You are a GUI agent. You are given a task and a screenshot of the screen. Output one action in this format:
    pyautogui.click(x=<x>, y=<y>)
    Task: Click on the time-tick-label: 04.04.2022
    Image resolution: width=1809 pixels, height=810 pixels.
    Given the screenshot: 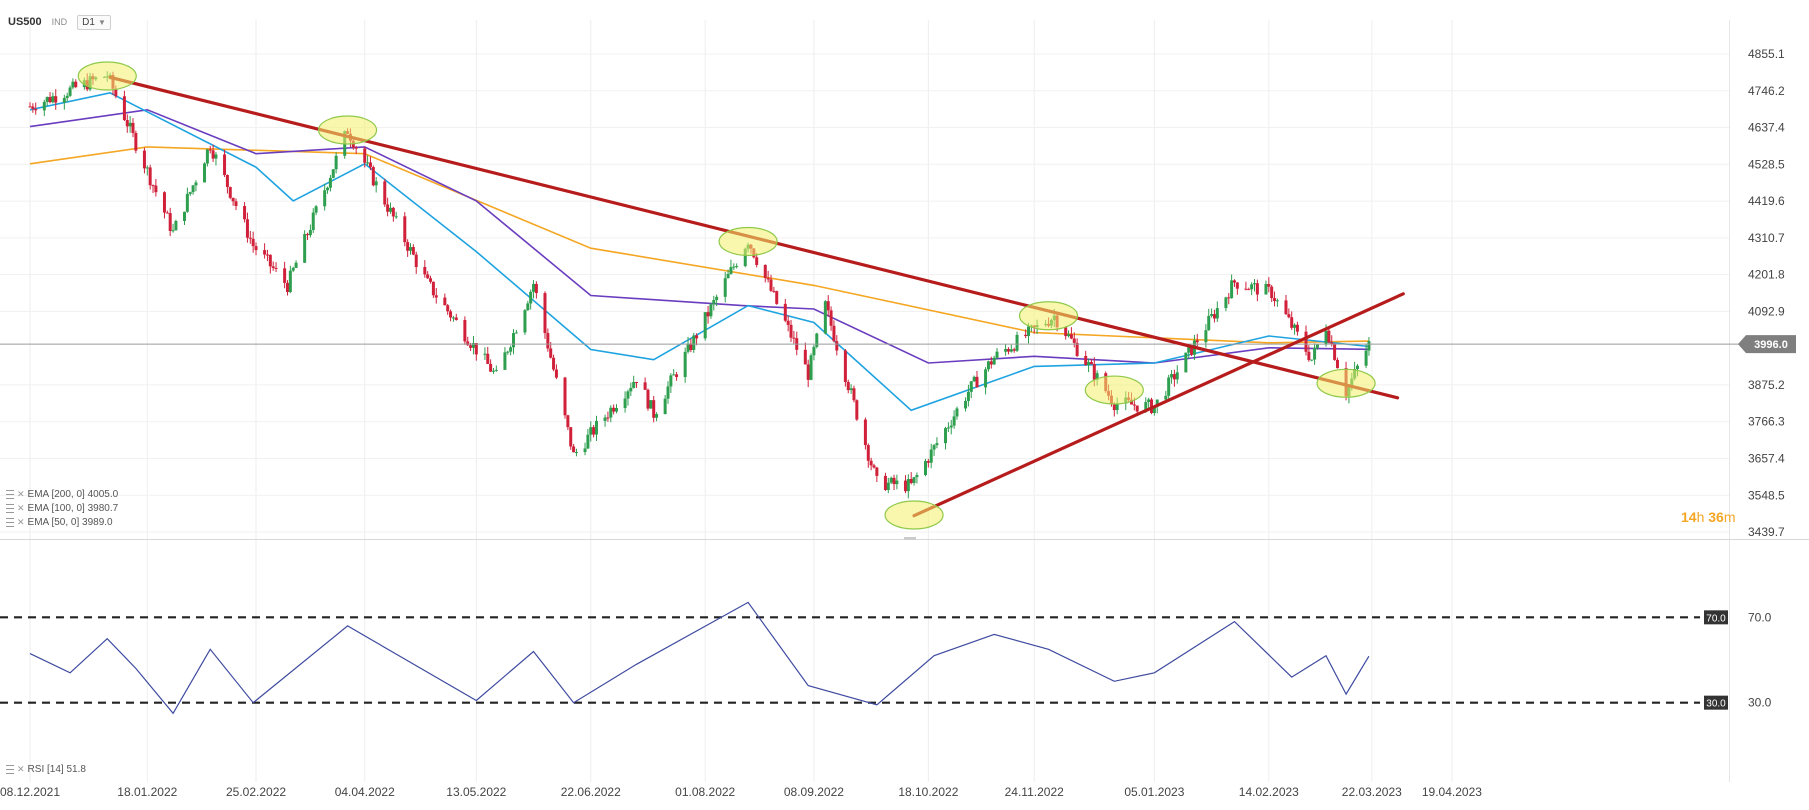 What is the action you would take?
    pyautogui.click(x=365, y=792)
    